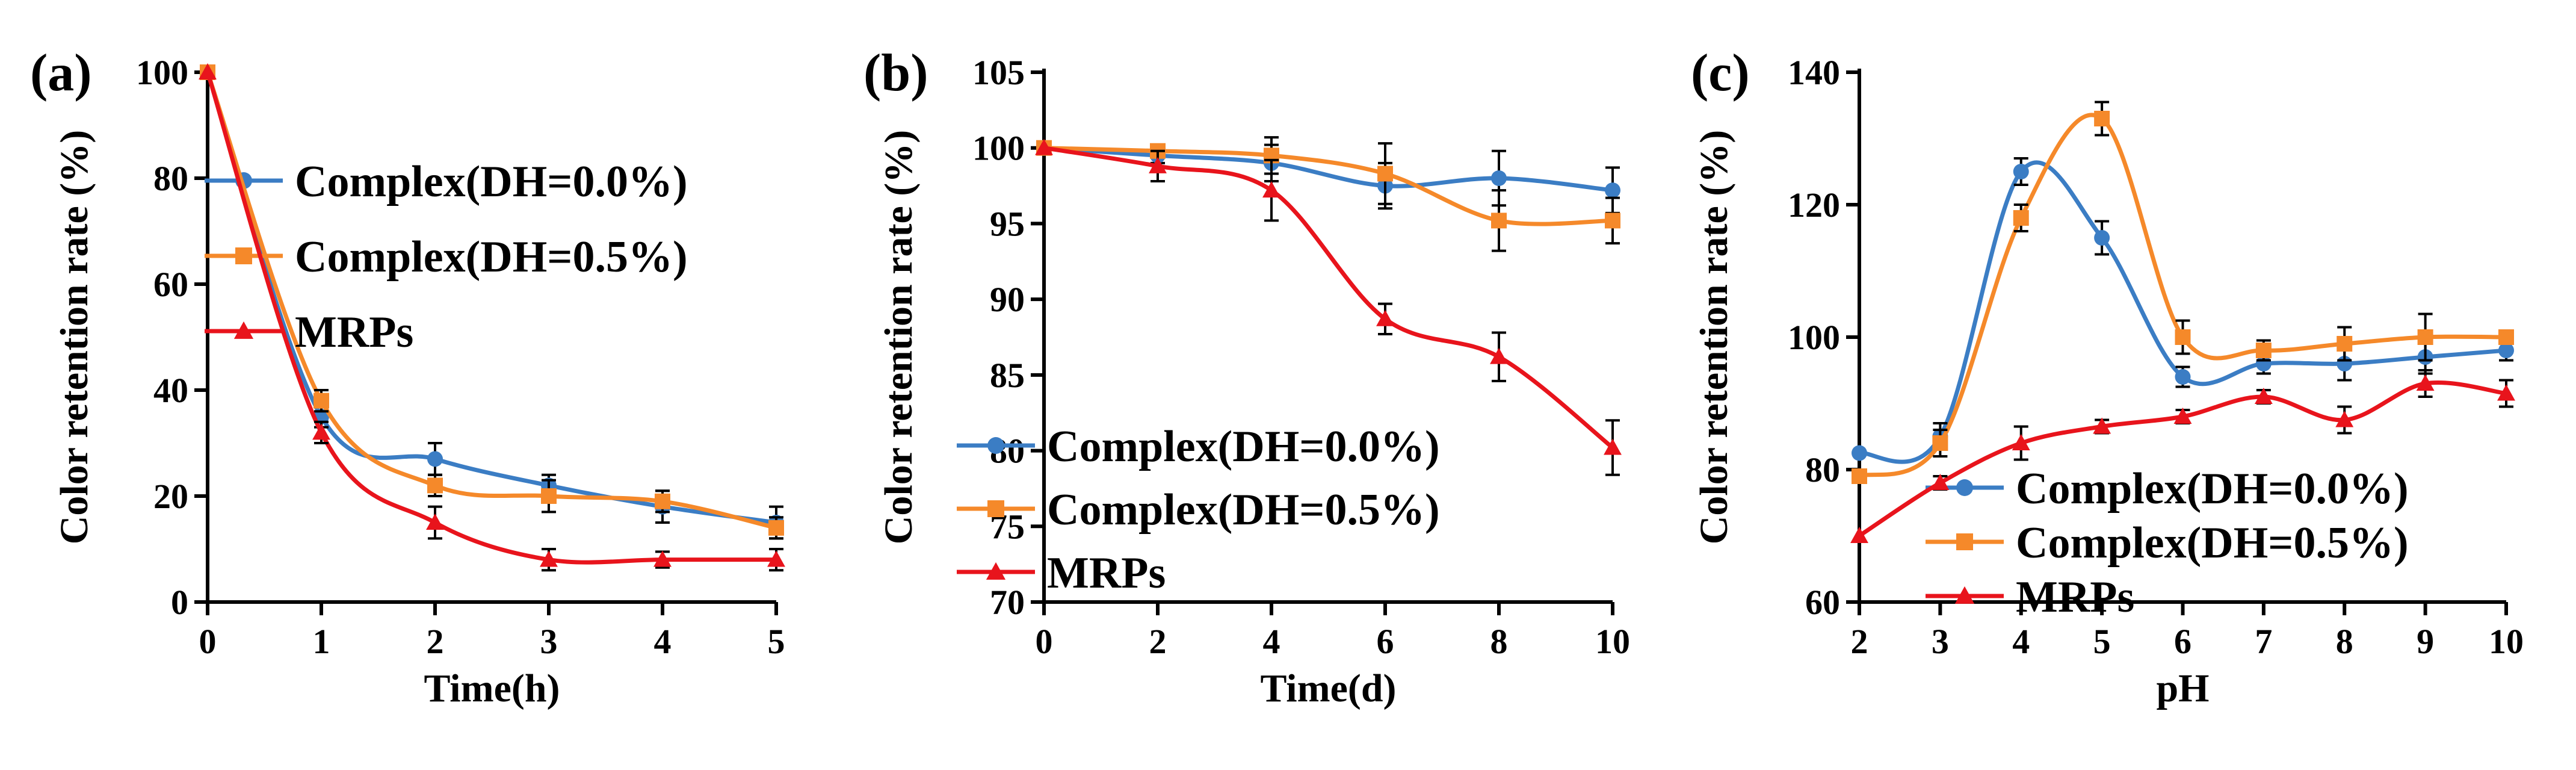  I want to click on x-axis-title: pH, so click(2182, 688).